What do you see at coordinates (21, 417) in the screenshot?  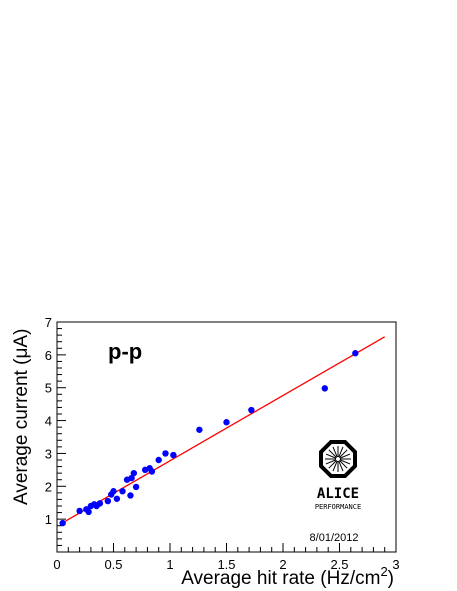 I see `y-axis-title: Average current (μA)` at bounding box center [21, 417].